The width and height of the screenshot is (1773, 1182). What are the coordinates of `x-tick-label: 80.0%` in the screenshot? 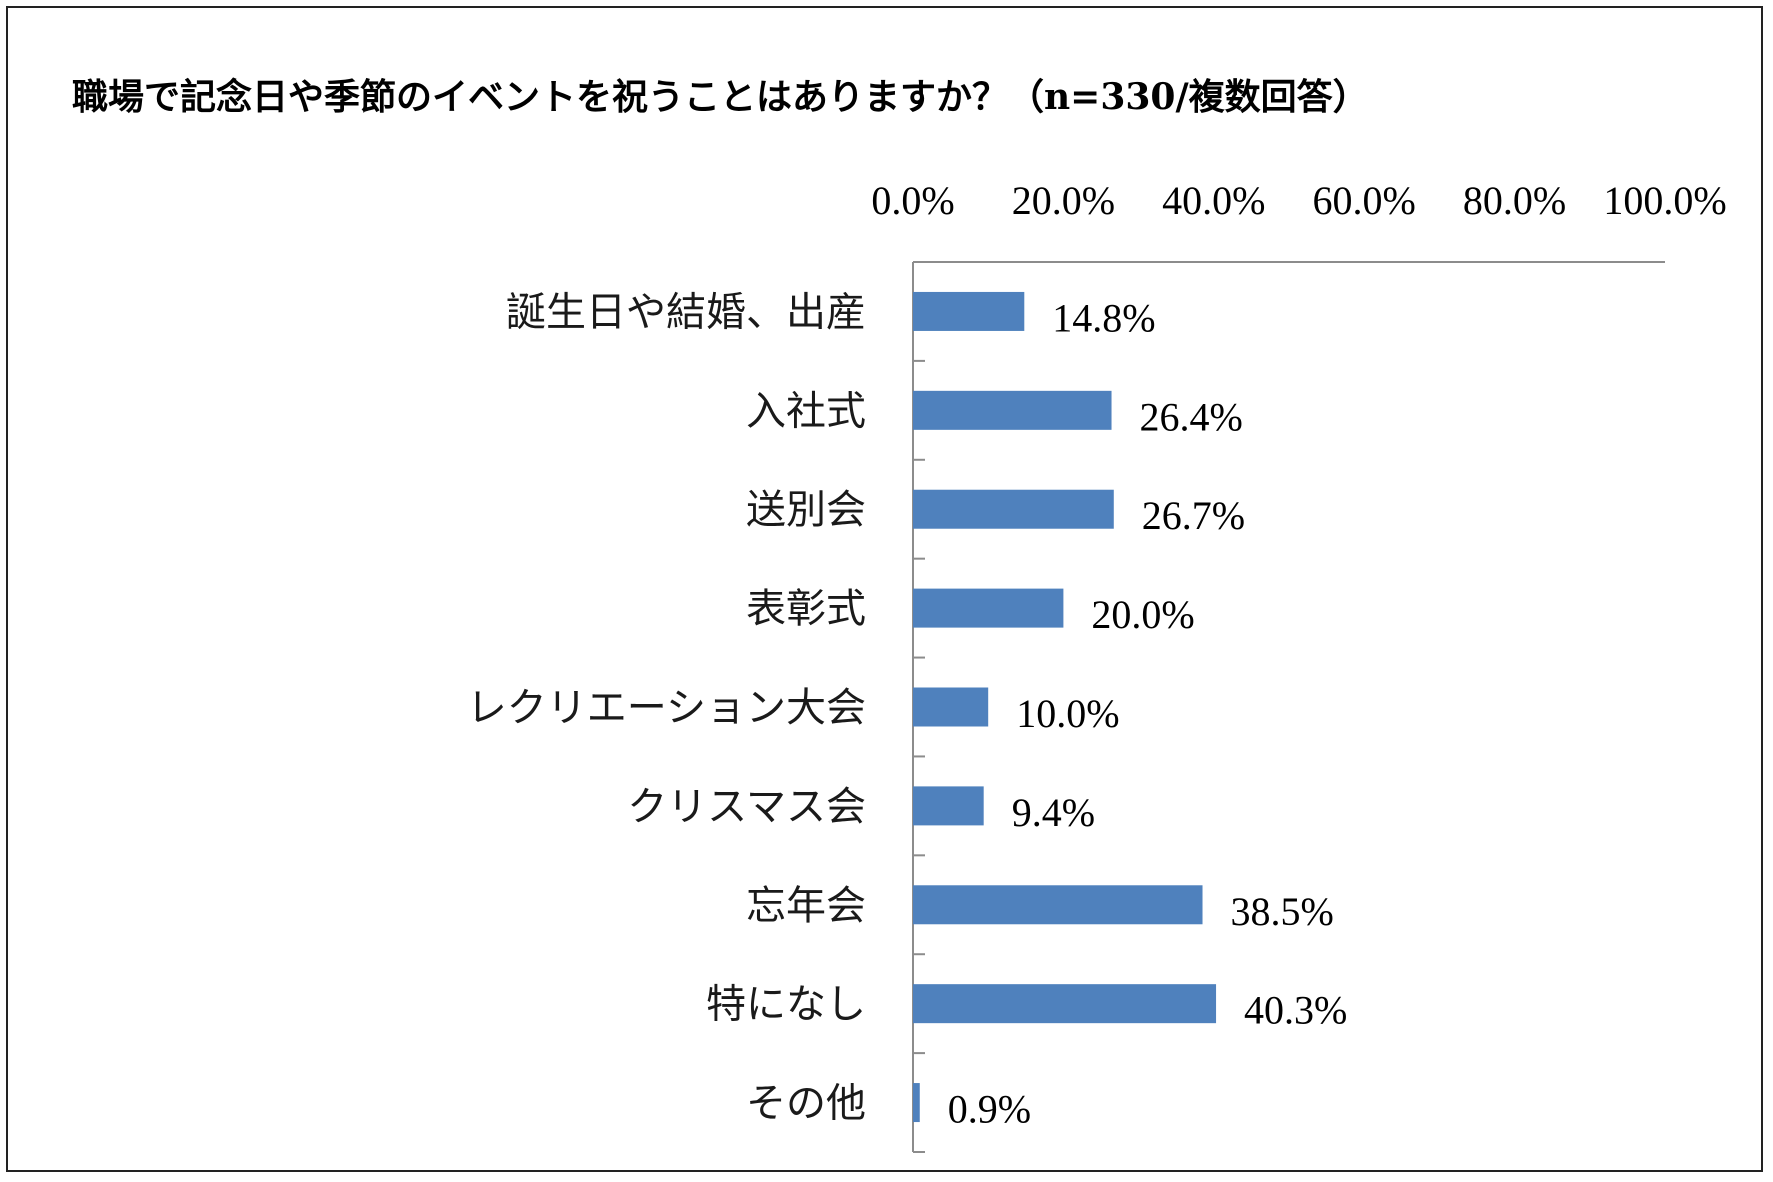 It's located at (1514, 200).